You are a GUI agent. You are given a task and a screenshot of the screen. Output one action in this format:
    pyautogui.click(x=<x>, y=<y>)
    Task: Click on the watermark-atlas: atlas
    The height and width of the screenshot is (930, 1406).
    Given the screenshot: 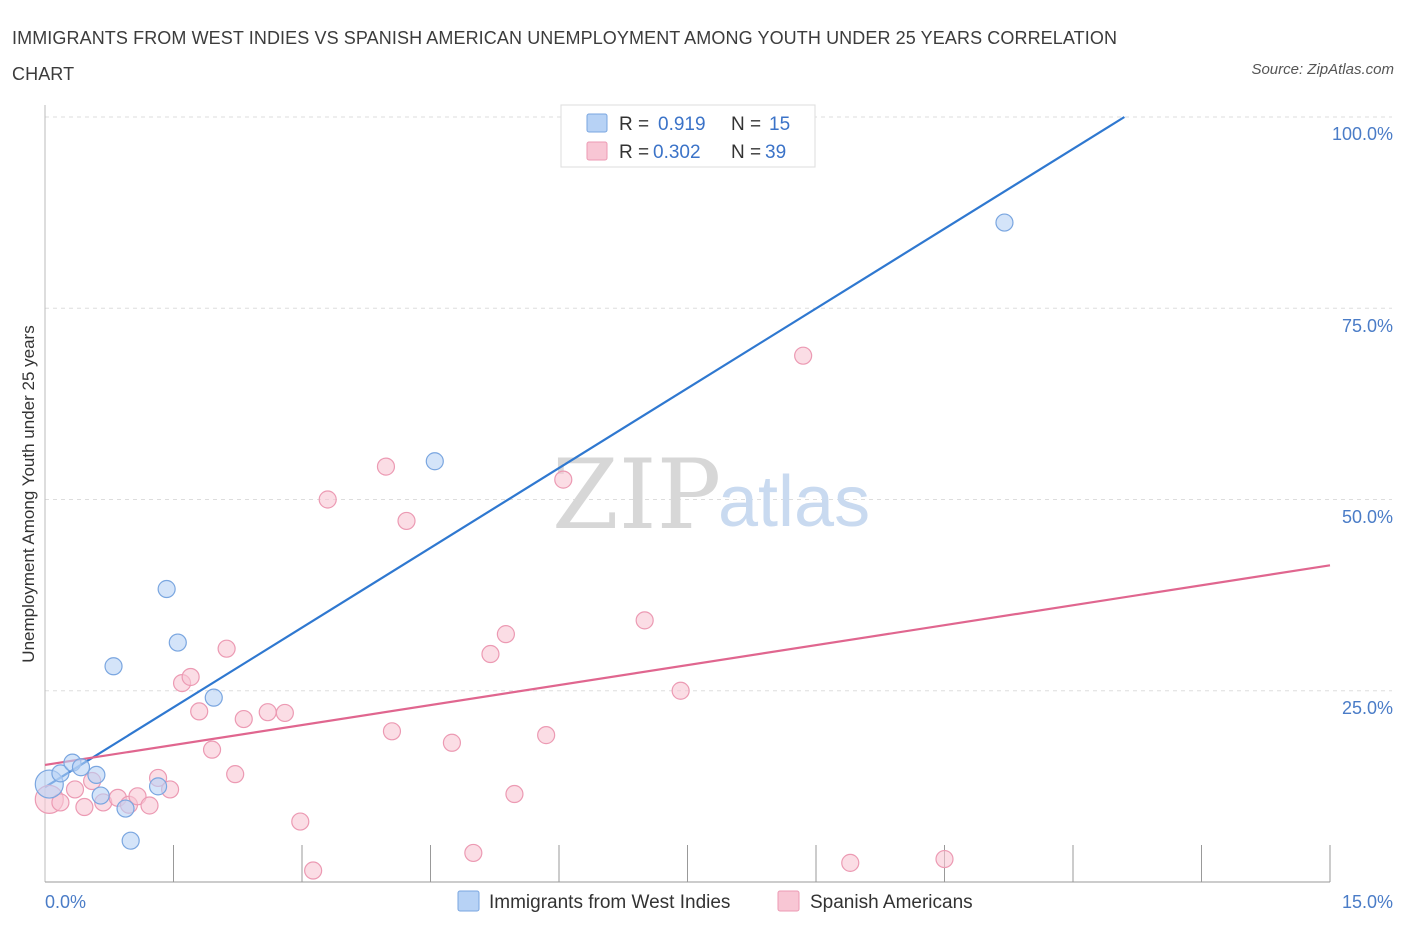 What is the action you would take?
    pyautogui.click(x=794, y=502)
    